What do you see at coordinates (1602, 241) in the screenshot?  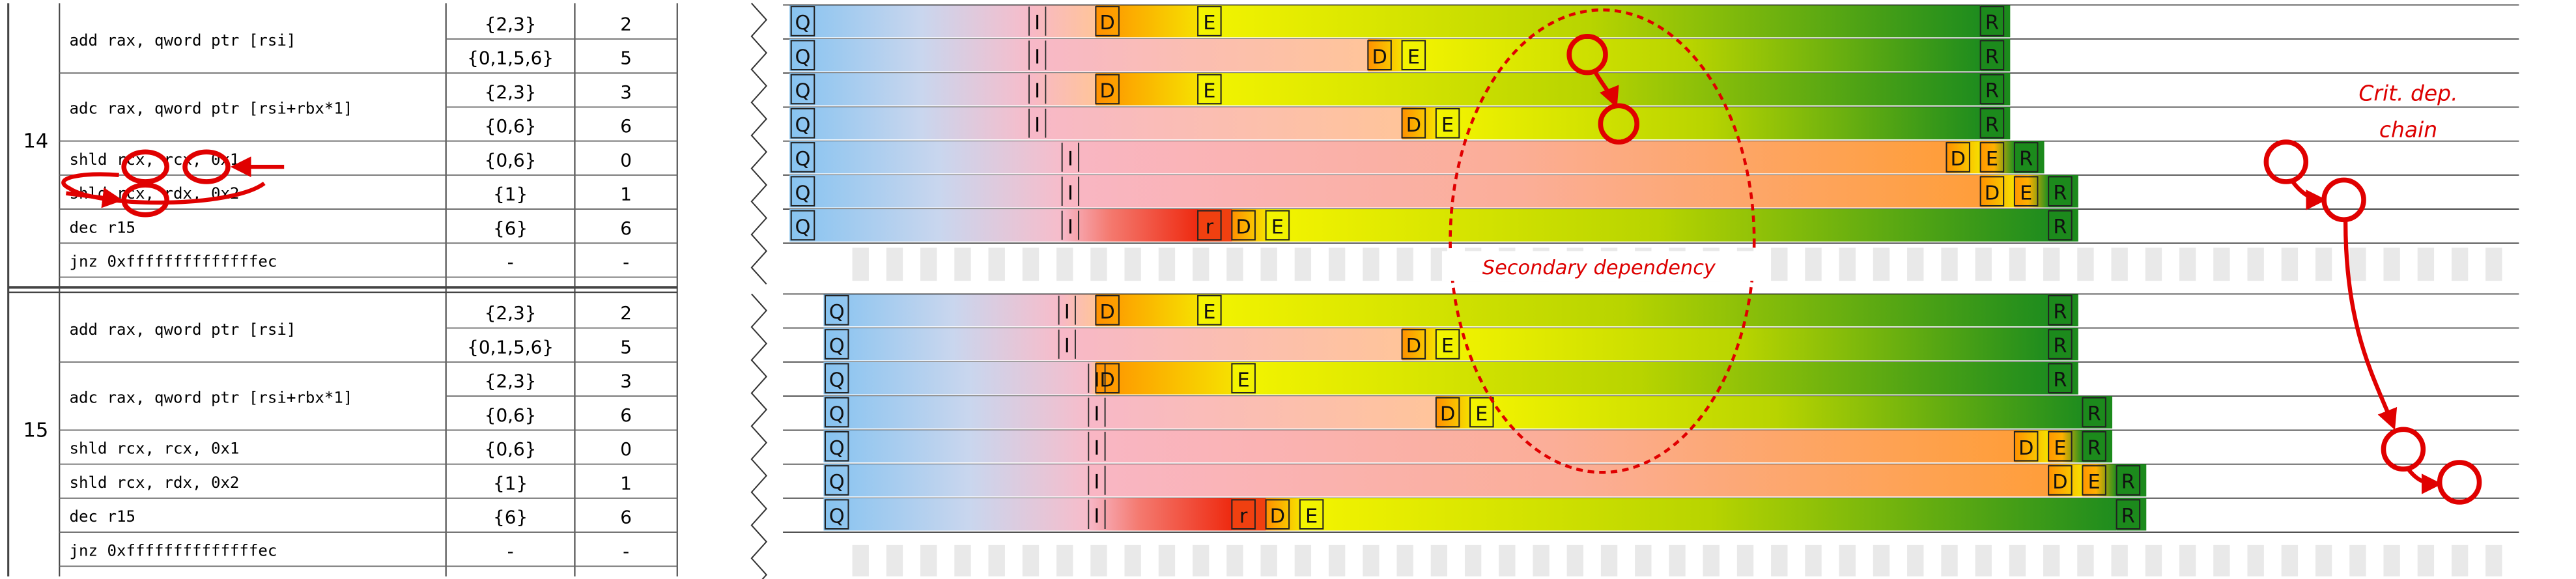 I see `secondary-dependency-ellipse` at bounding box center [1602, 241].